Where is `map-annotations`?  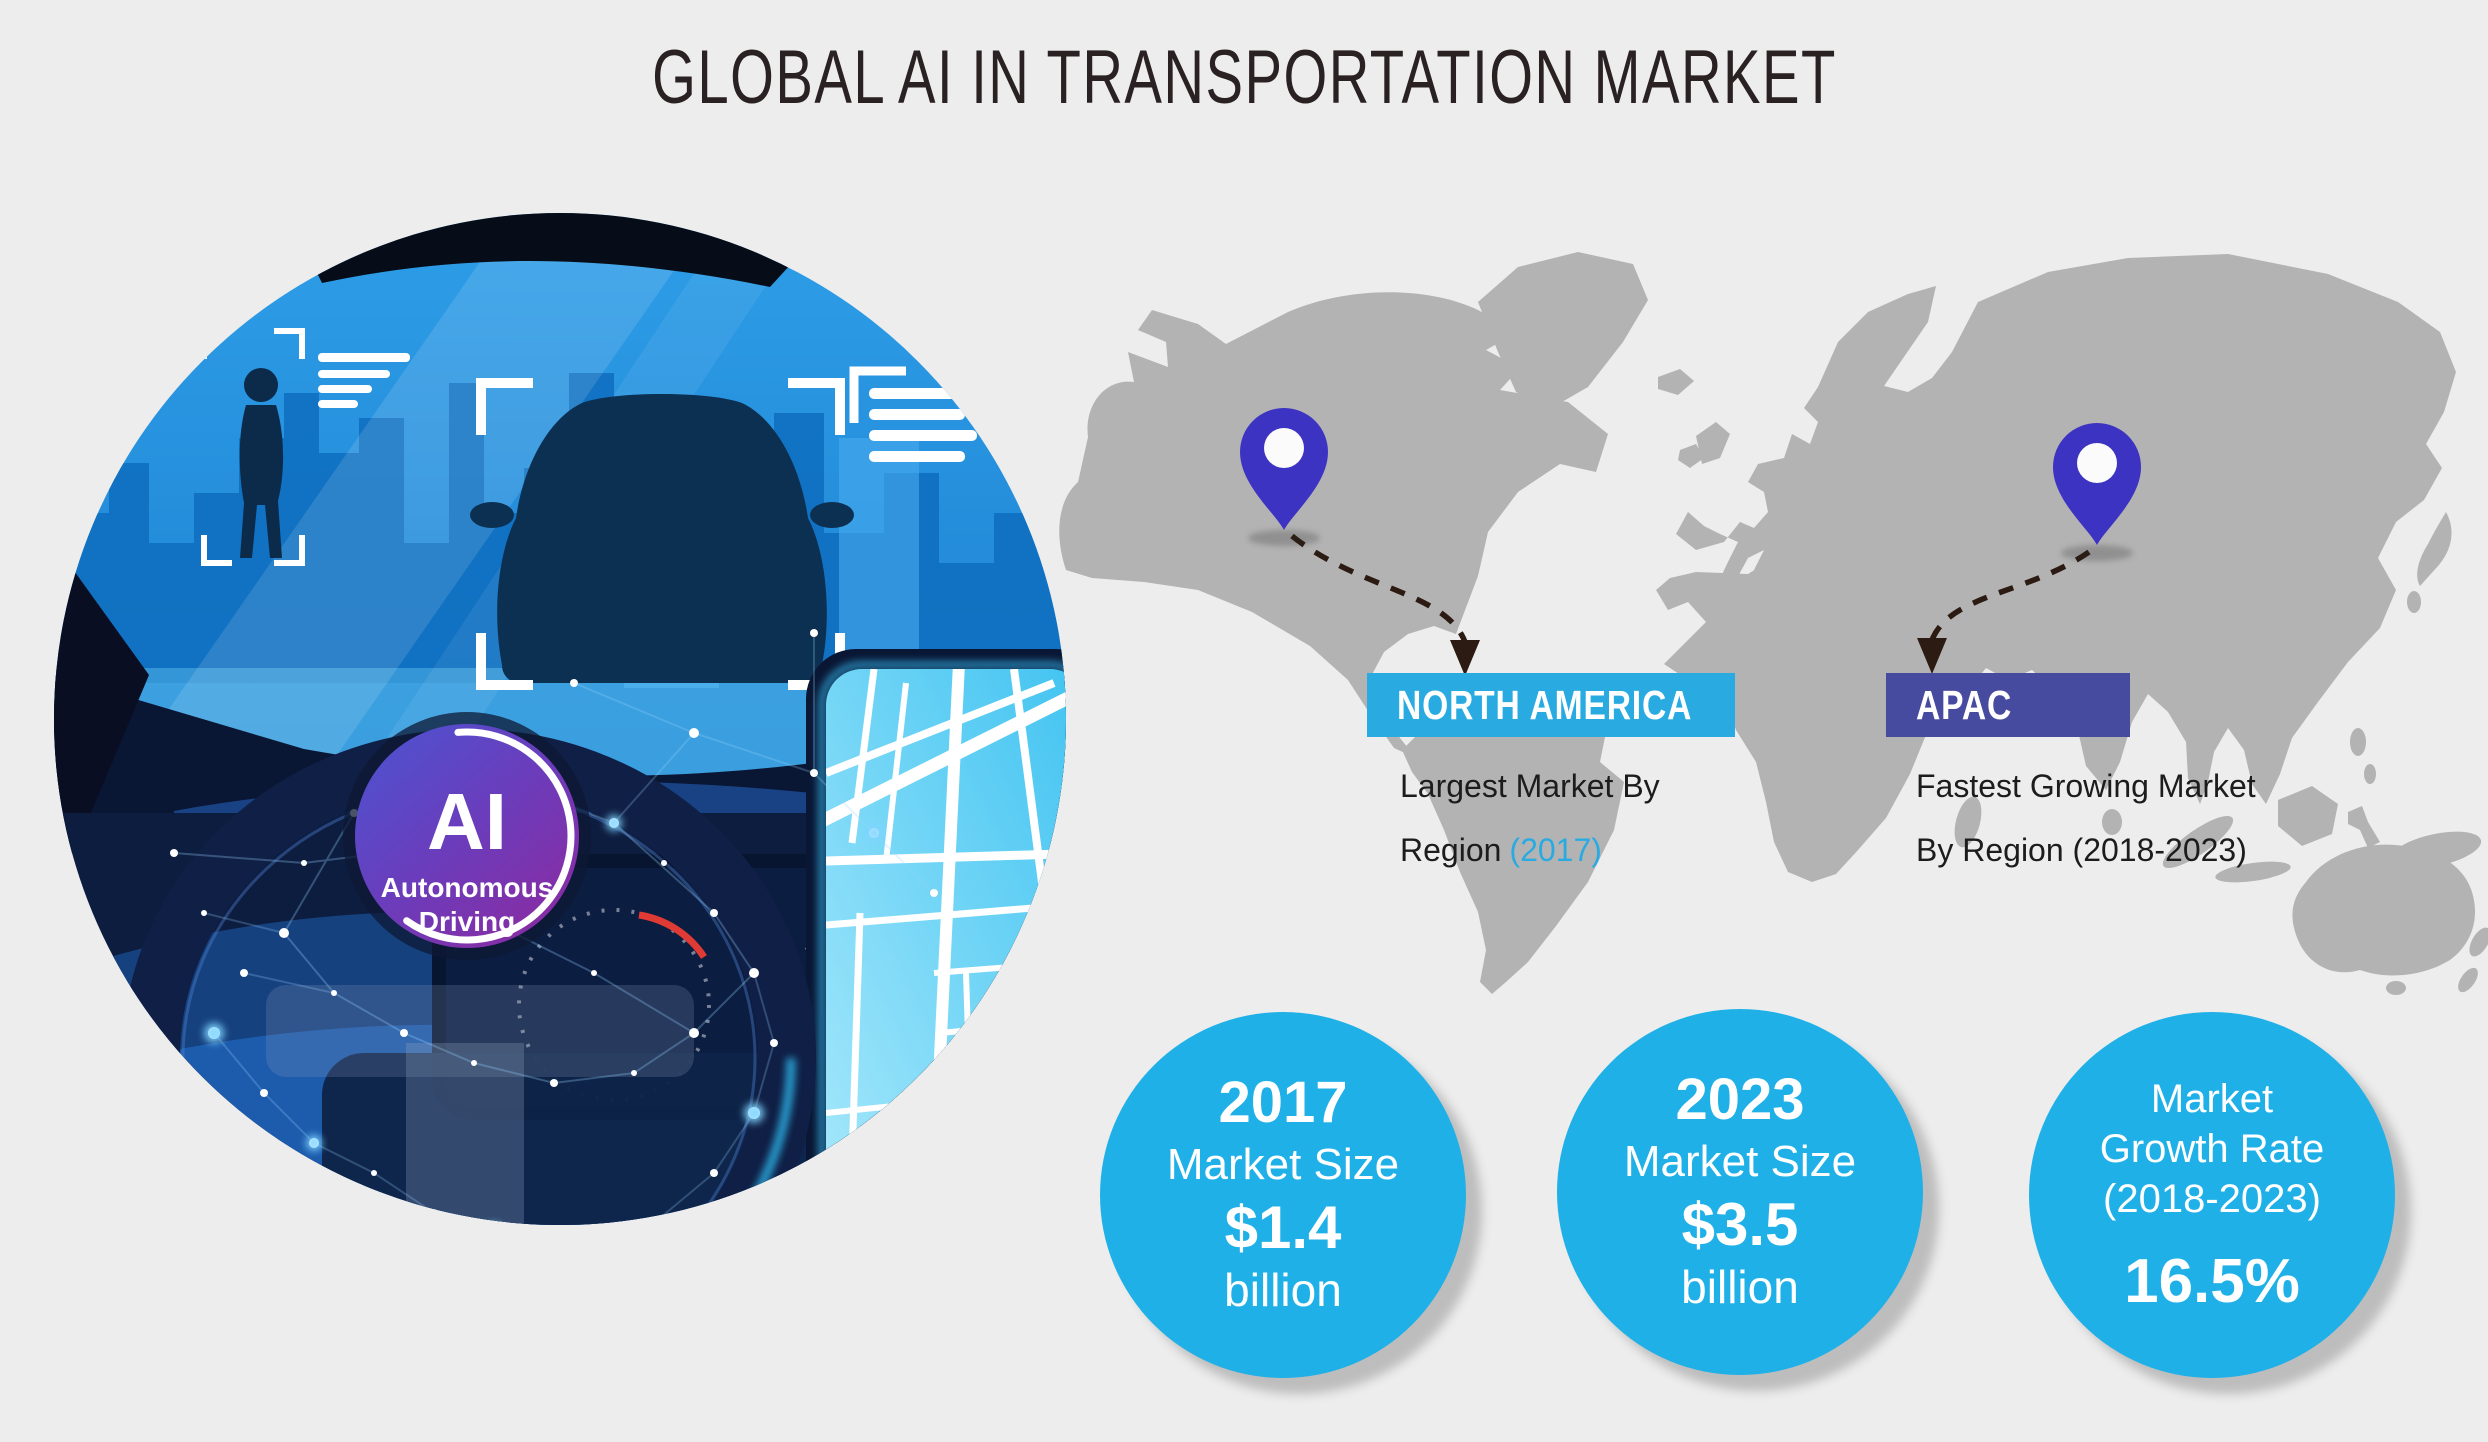
map-annotations is located at coordinates (1690, 542).